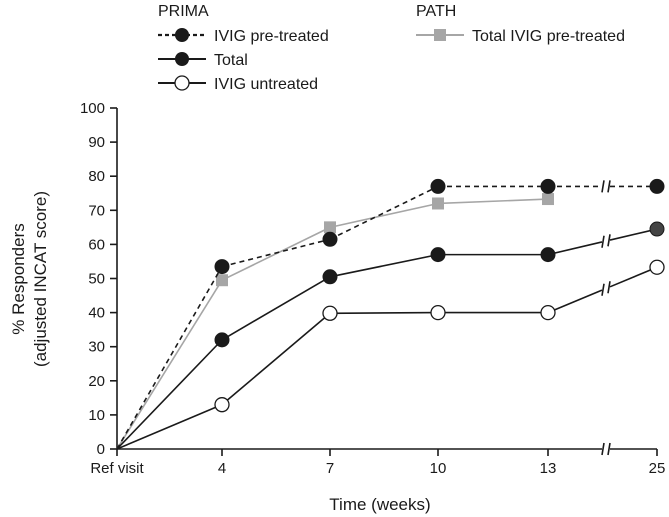  I want to click on x-axis-title: Time (weeks), so click(379, 504).